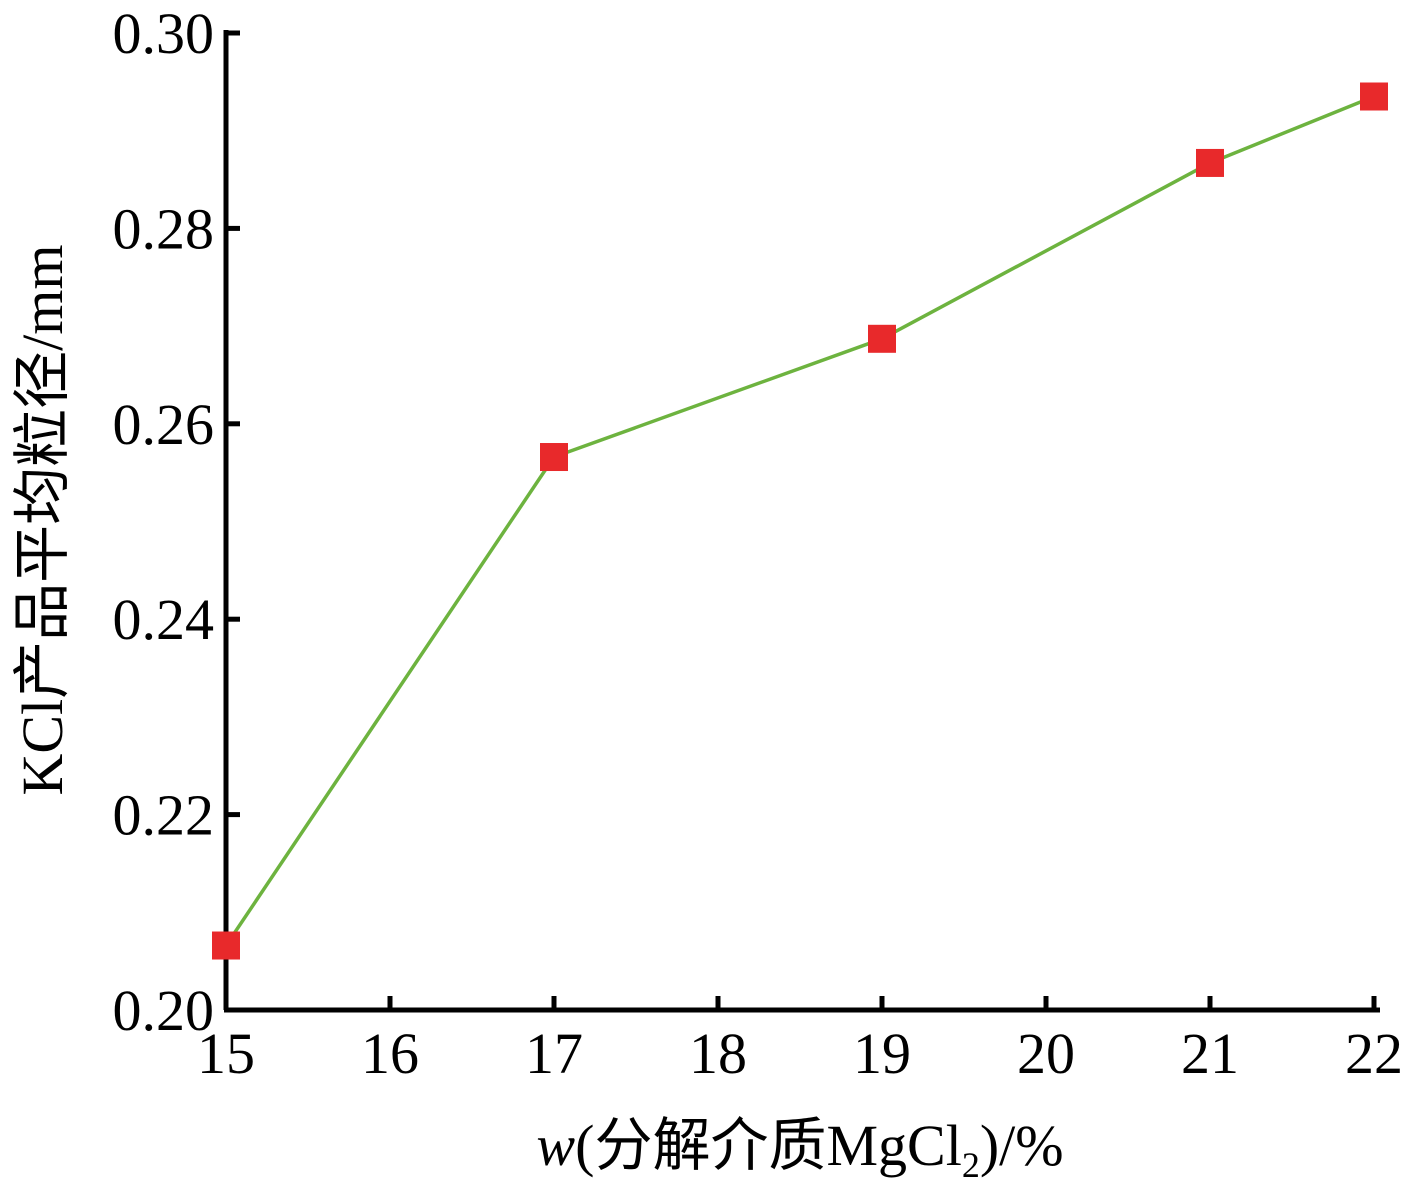 The height and width of the screenshot is (1181, 1417). What do you see at coordinates (42, 519) in the screenshot?
I see `y-axis-title: KCl产品平均粒径/mm` at bounding box center [42, 519].